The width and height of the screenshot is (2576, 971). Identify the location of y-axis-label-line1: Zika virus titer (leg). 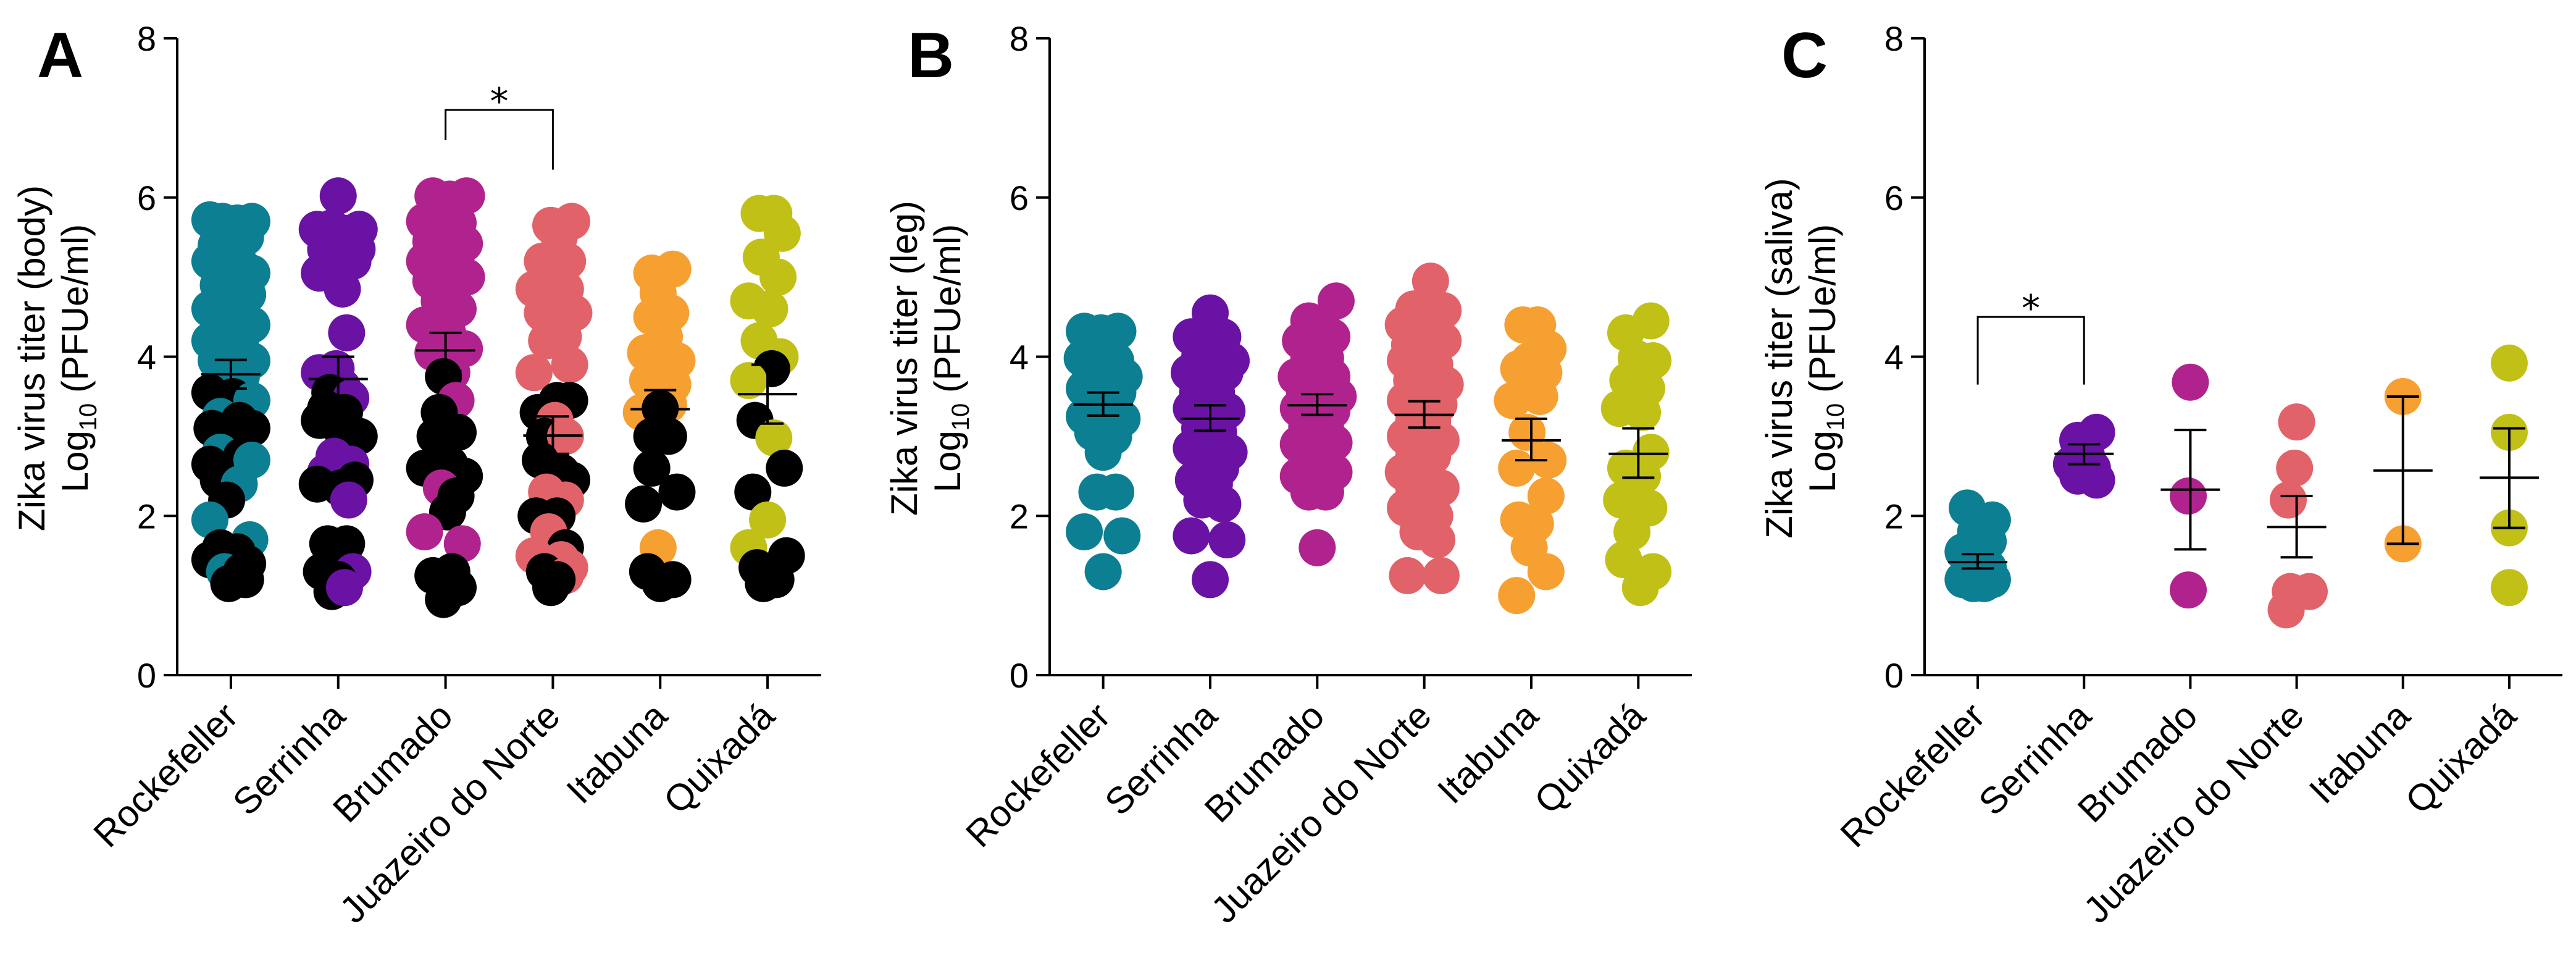
(904, 359).